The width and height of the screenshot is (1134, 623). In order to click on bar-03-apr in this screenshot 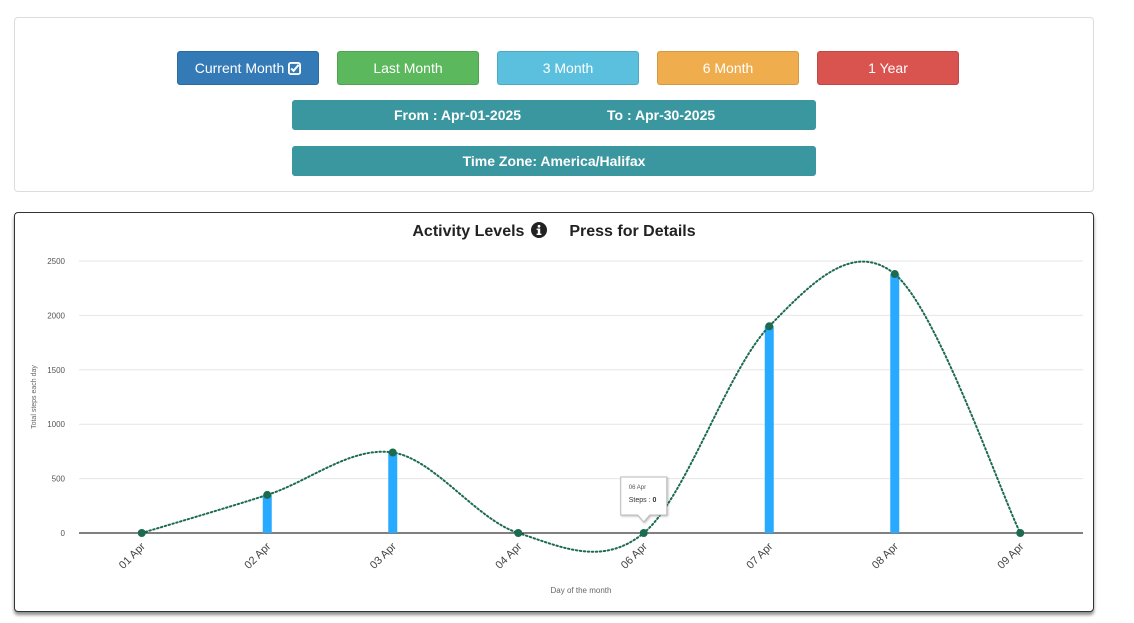, I will do `click(393, 492)`.